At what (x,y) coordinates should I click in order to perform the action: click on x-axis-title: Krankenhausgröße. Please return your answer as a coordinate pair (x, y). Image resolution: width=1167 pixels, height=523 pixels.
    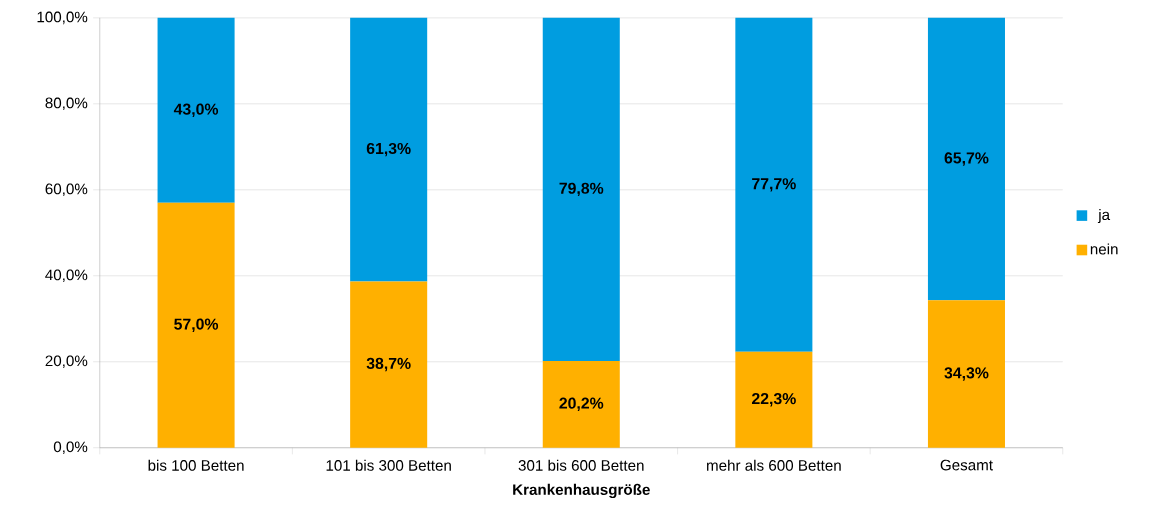
    Looking at the image, I should click on (581, 490).